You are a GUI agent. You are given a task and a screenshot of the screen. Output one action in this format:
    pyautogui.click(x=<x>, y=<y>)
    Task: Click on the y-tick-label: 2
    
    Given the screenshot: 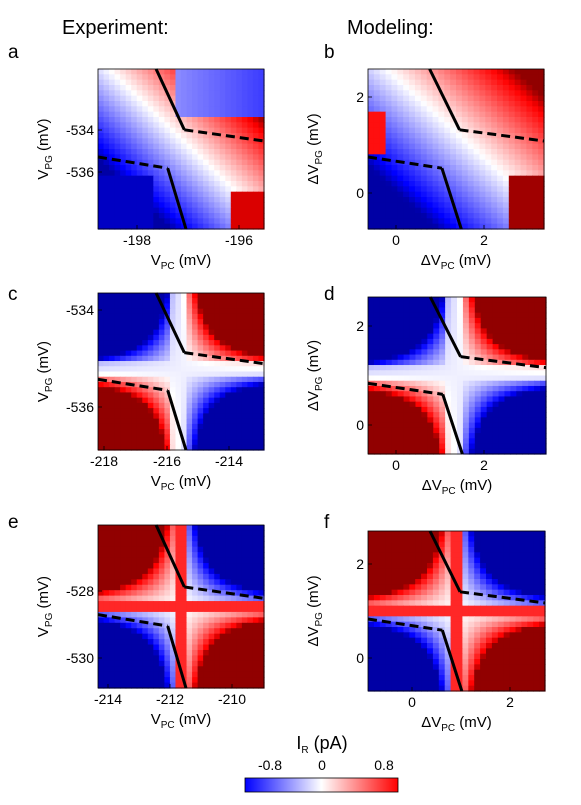 What is the action you would take?
    pyautogui.click(x=360, y=326)
    